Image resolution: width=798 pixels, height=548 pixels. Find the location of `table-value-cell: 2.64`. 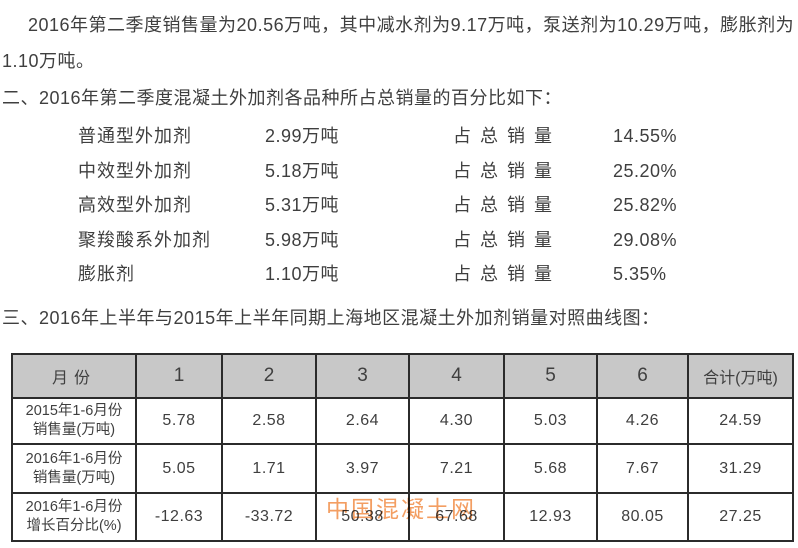

table-value-cell: 2.64 is located at coordinates (362, 421).